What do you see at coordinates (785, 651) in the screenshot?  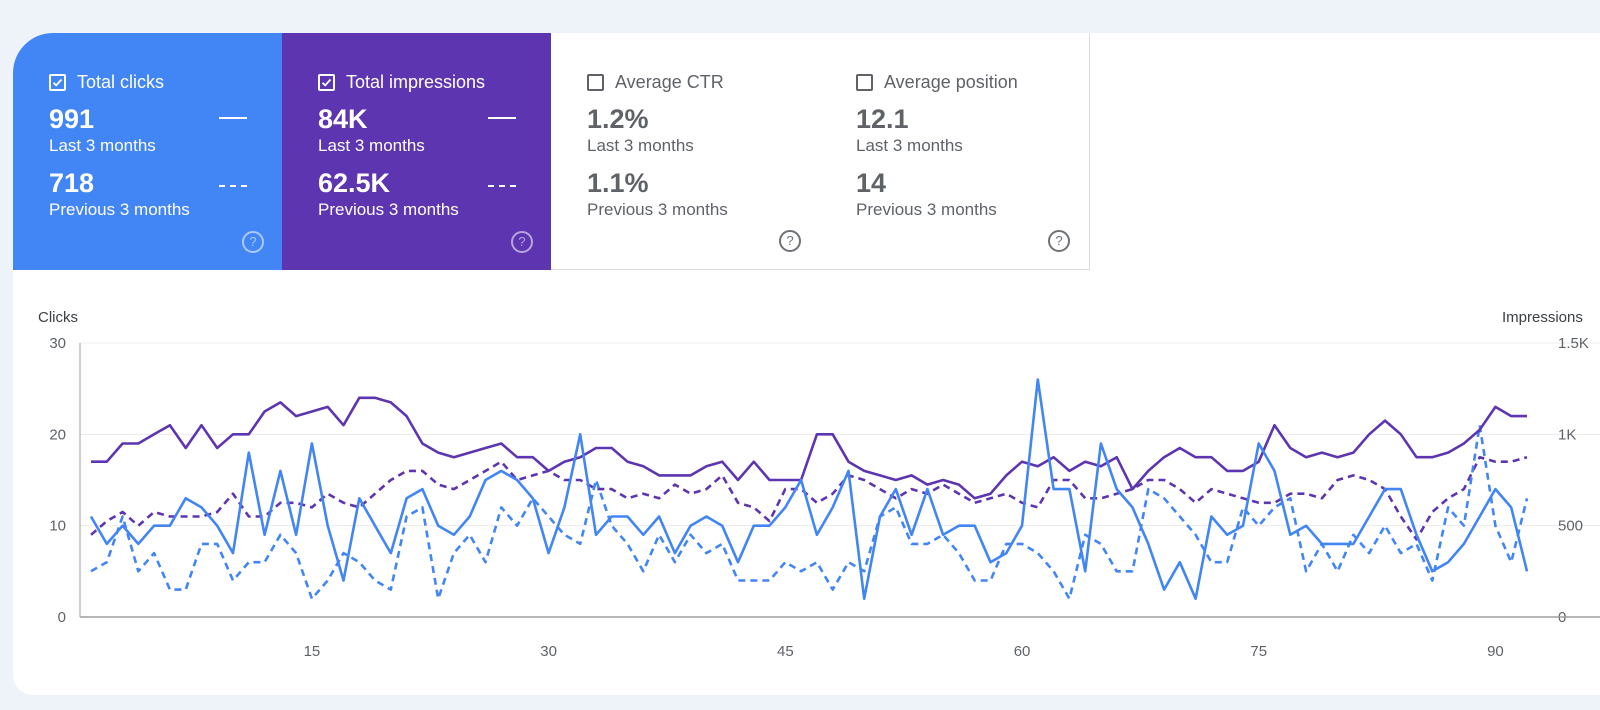 I see `x-axis-tick-label: 45` at bounding box center [785, 651].